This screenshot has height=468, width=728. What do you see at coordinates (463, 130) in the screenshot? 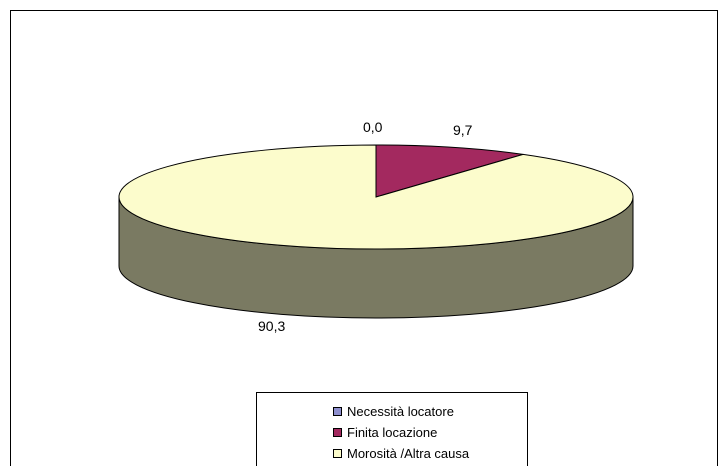
I see `data-label-finita-locazione: 9,7` at bounding box center [463, 130].